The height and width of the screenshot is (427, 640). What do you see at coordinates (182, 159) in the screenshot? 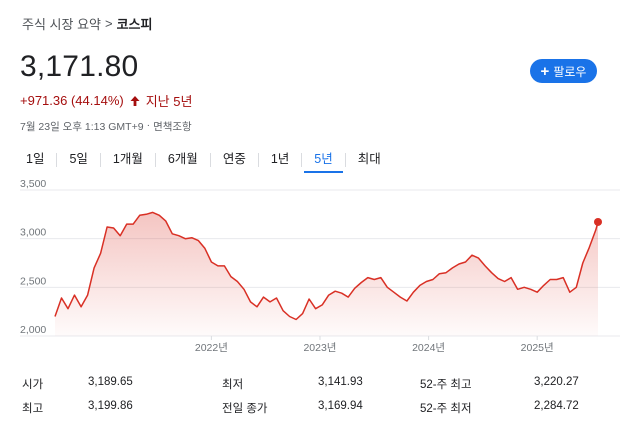
I see `tab-6개월: 6개월` at bounding box center [182, 159].